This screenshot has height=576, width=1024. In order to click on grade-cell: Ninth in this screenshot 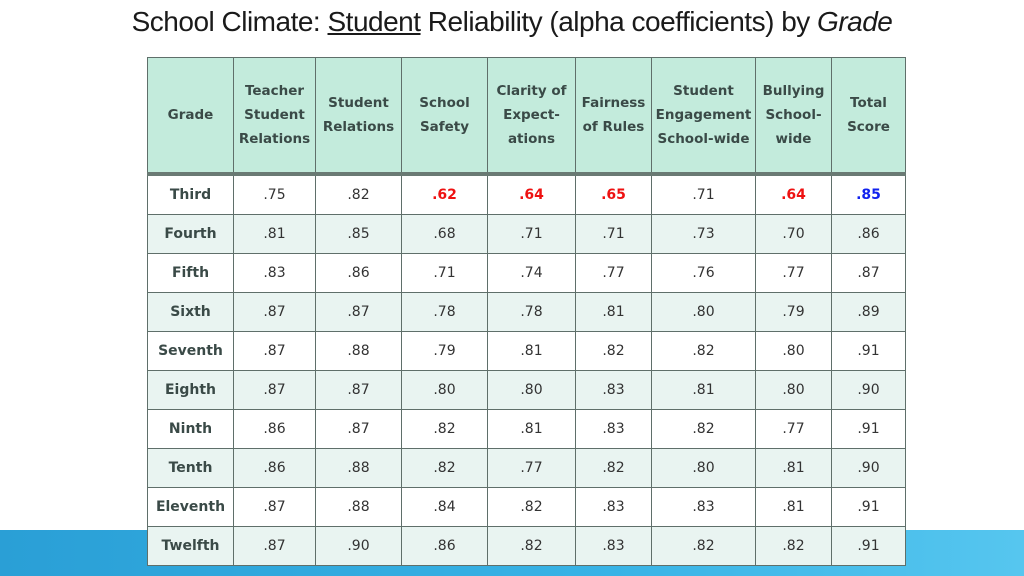, I will do `click(190, 429)`.